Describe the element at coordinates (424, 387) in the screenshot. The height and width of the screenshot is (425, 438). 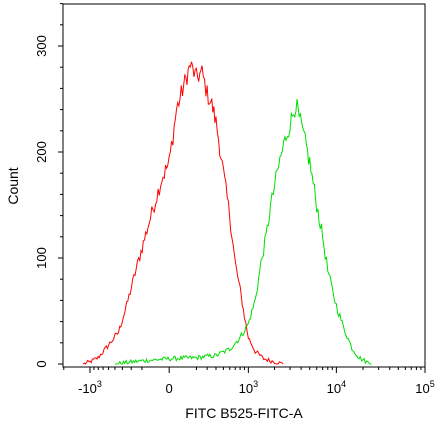
I see `x-tick-label: 10⁵` at that location.